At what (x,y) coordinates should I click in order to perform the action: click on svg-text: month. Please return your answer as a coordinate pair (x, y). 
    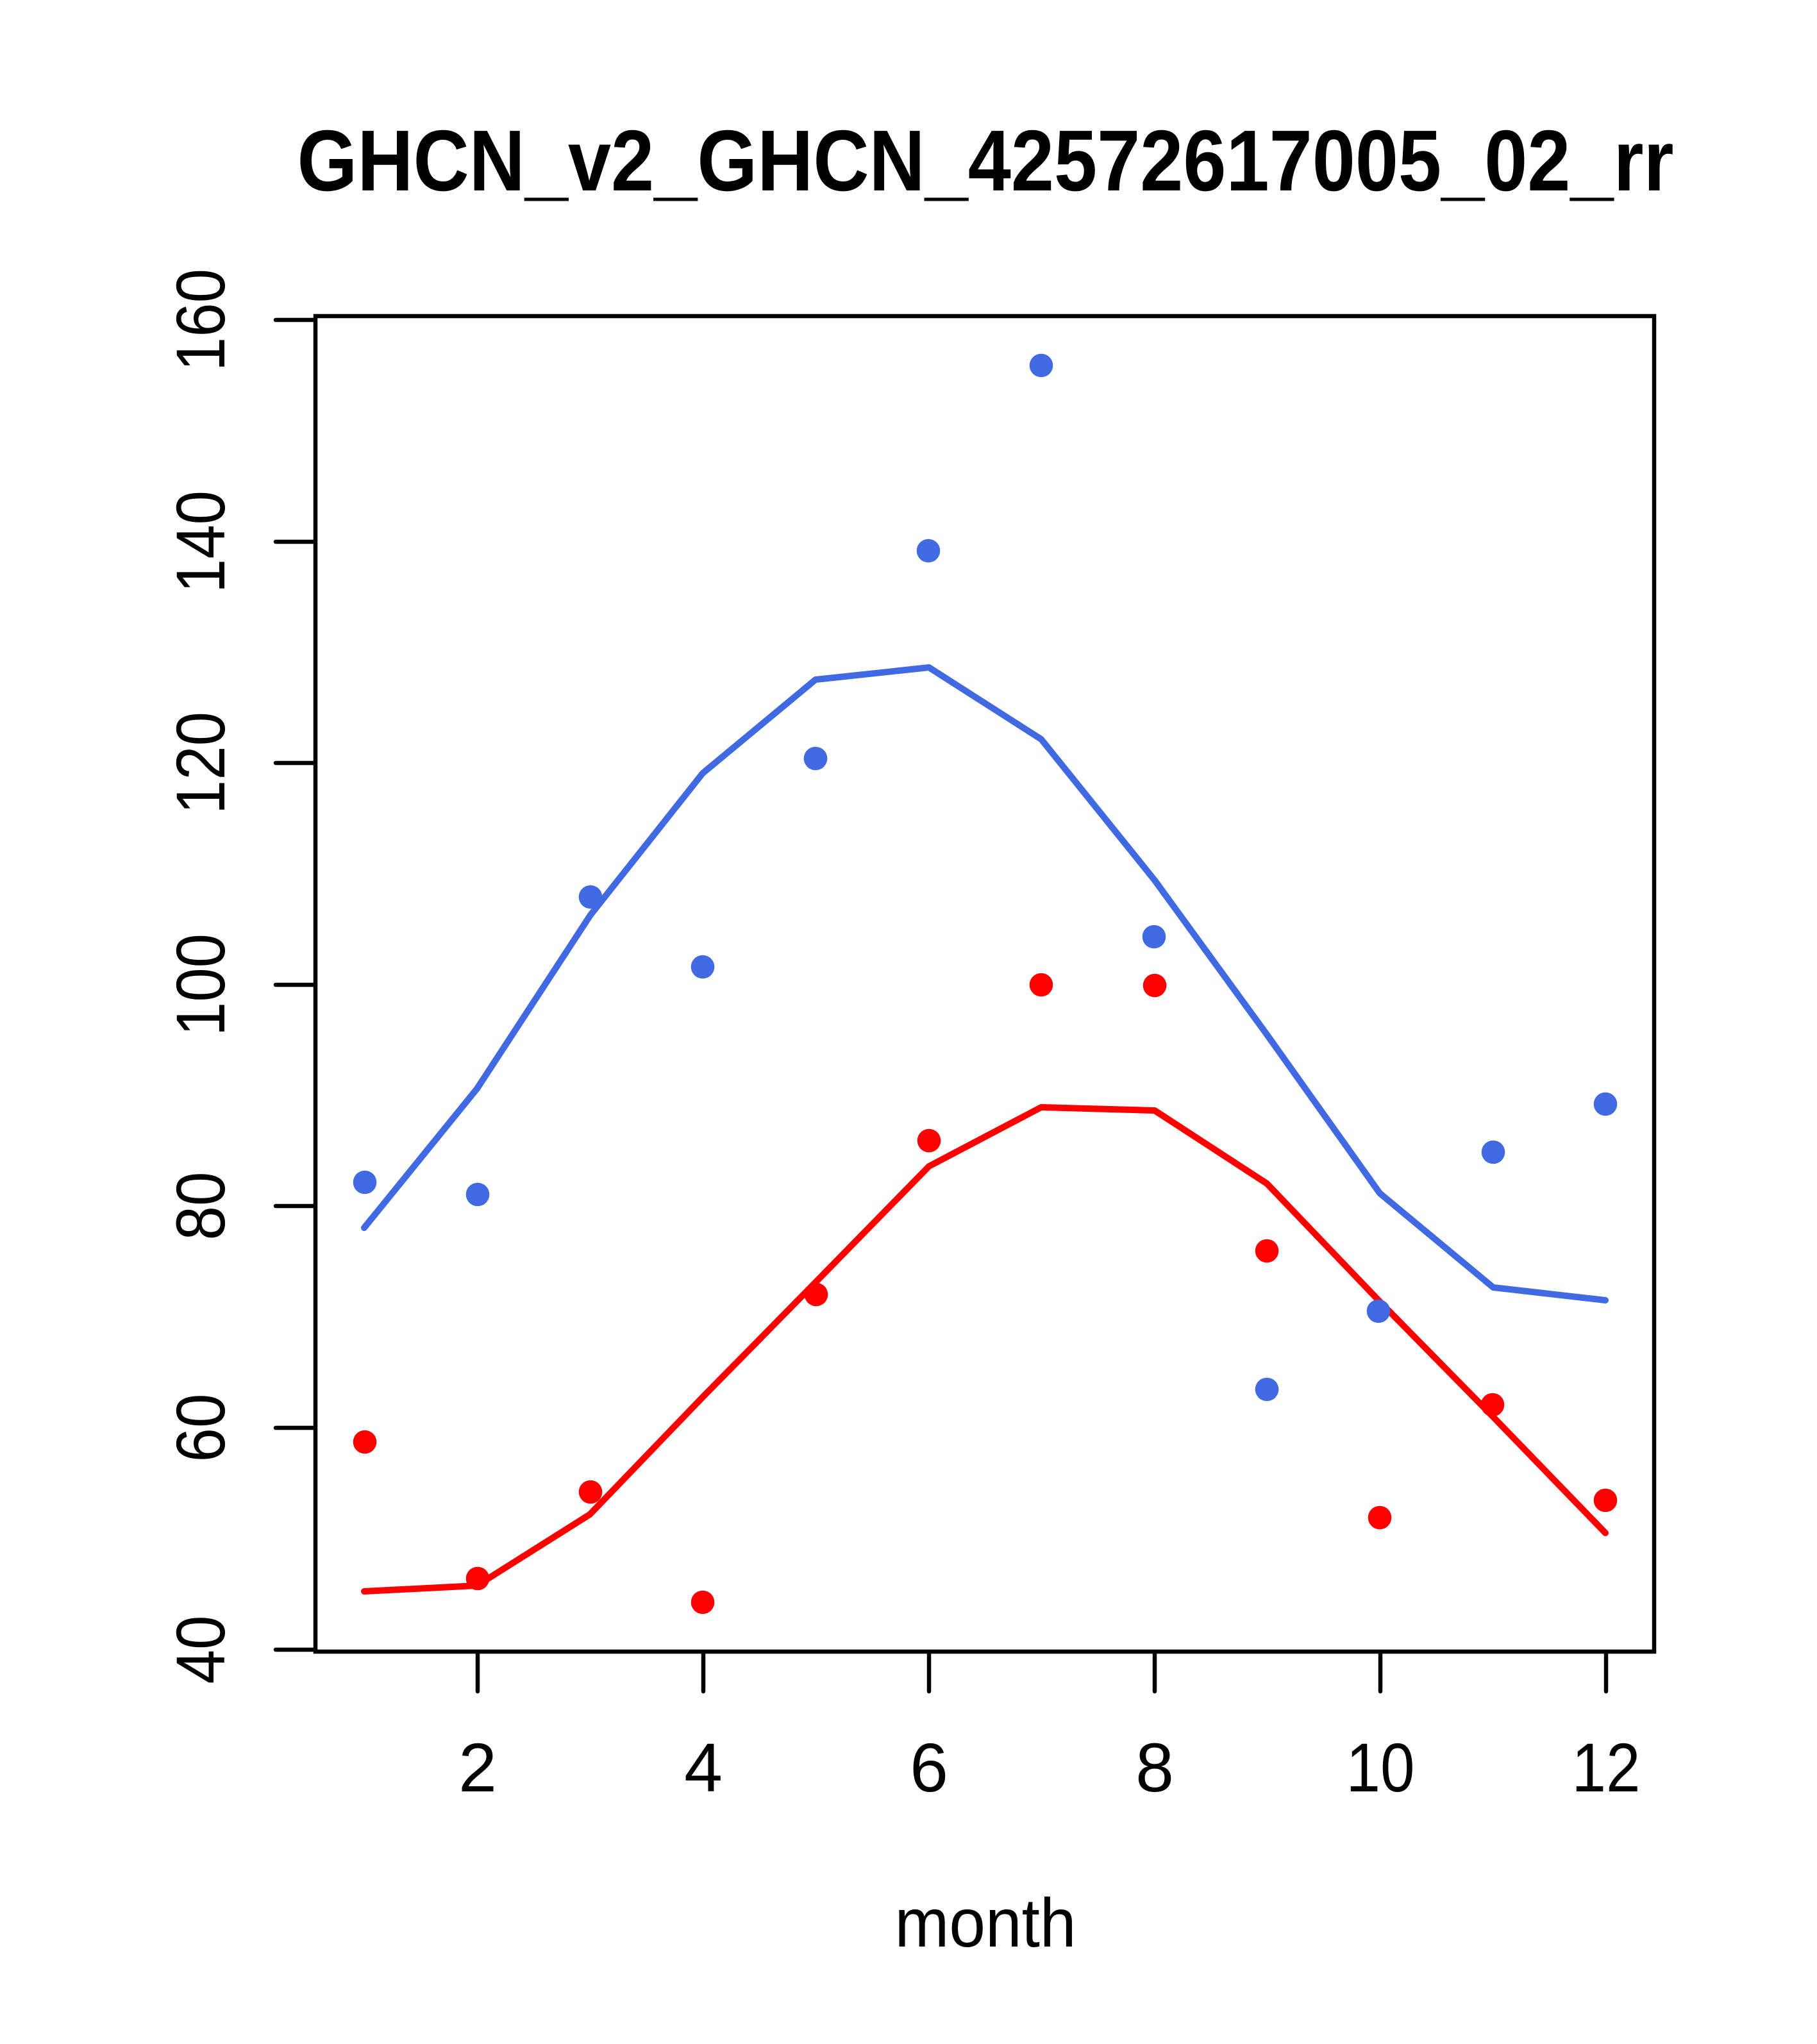
    Looking at the image, I should click on (986, 1922).